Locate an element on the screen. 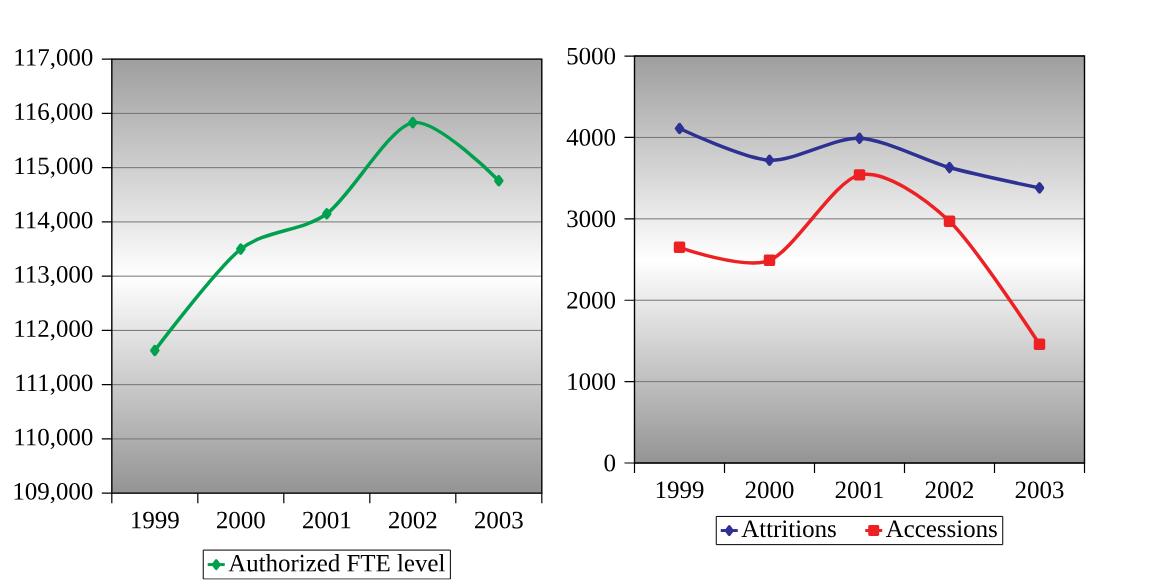  y-tick-label: 110,000 is located at coordinates (54, 439).